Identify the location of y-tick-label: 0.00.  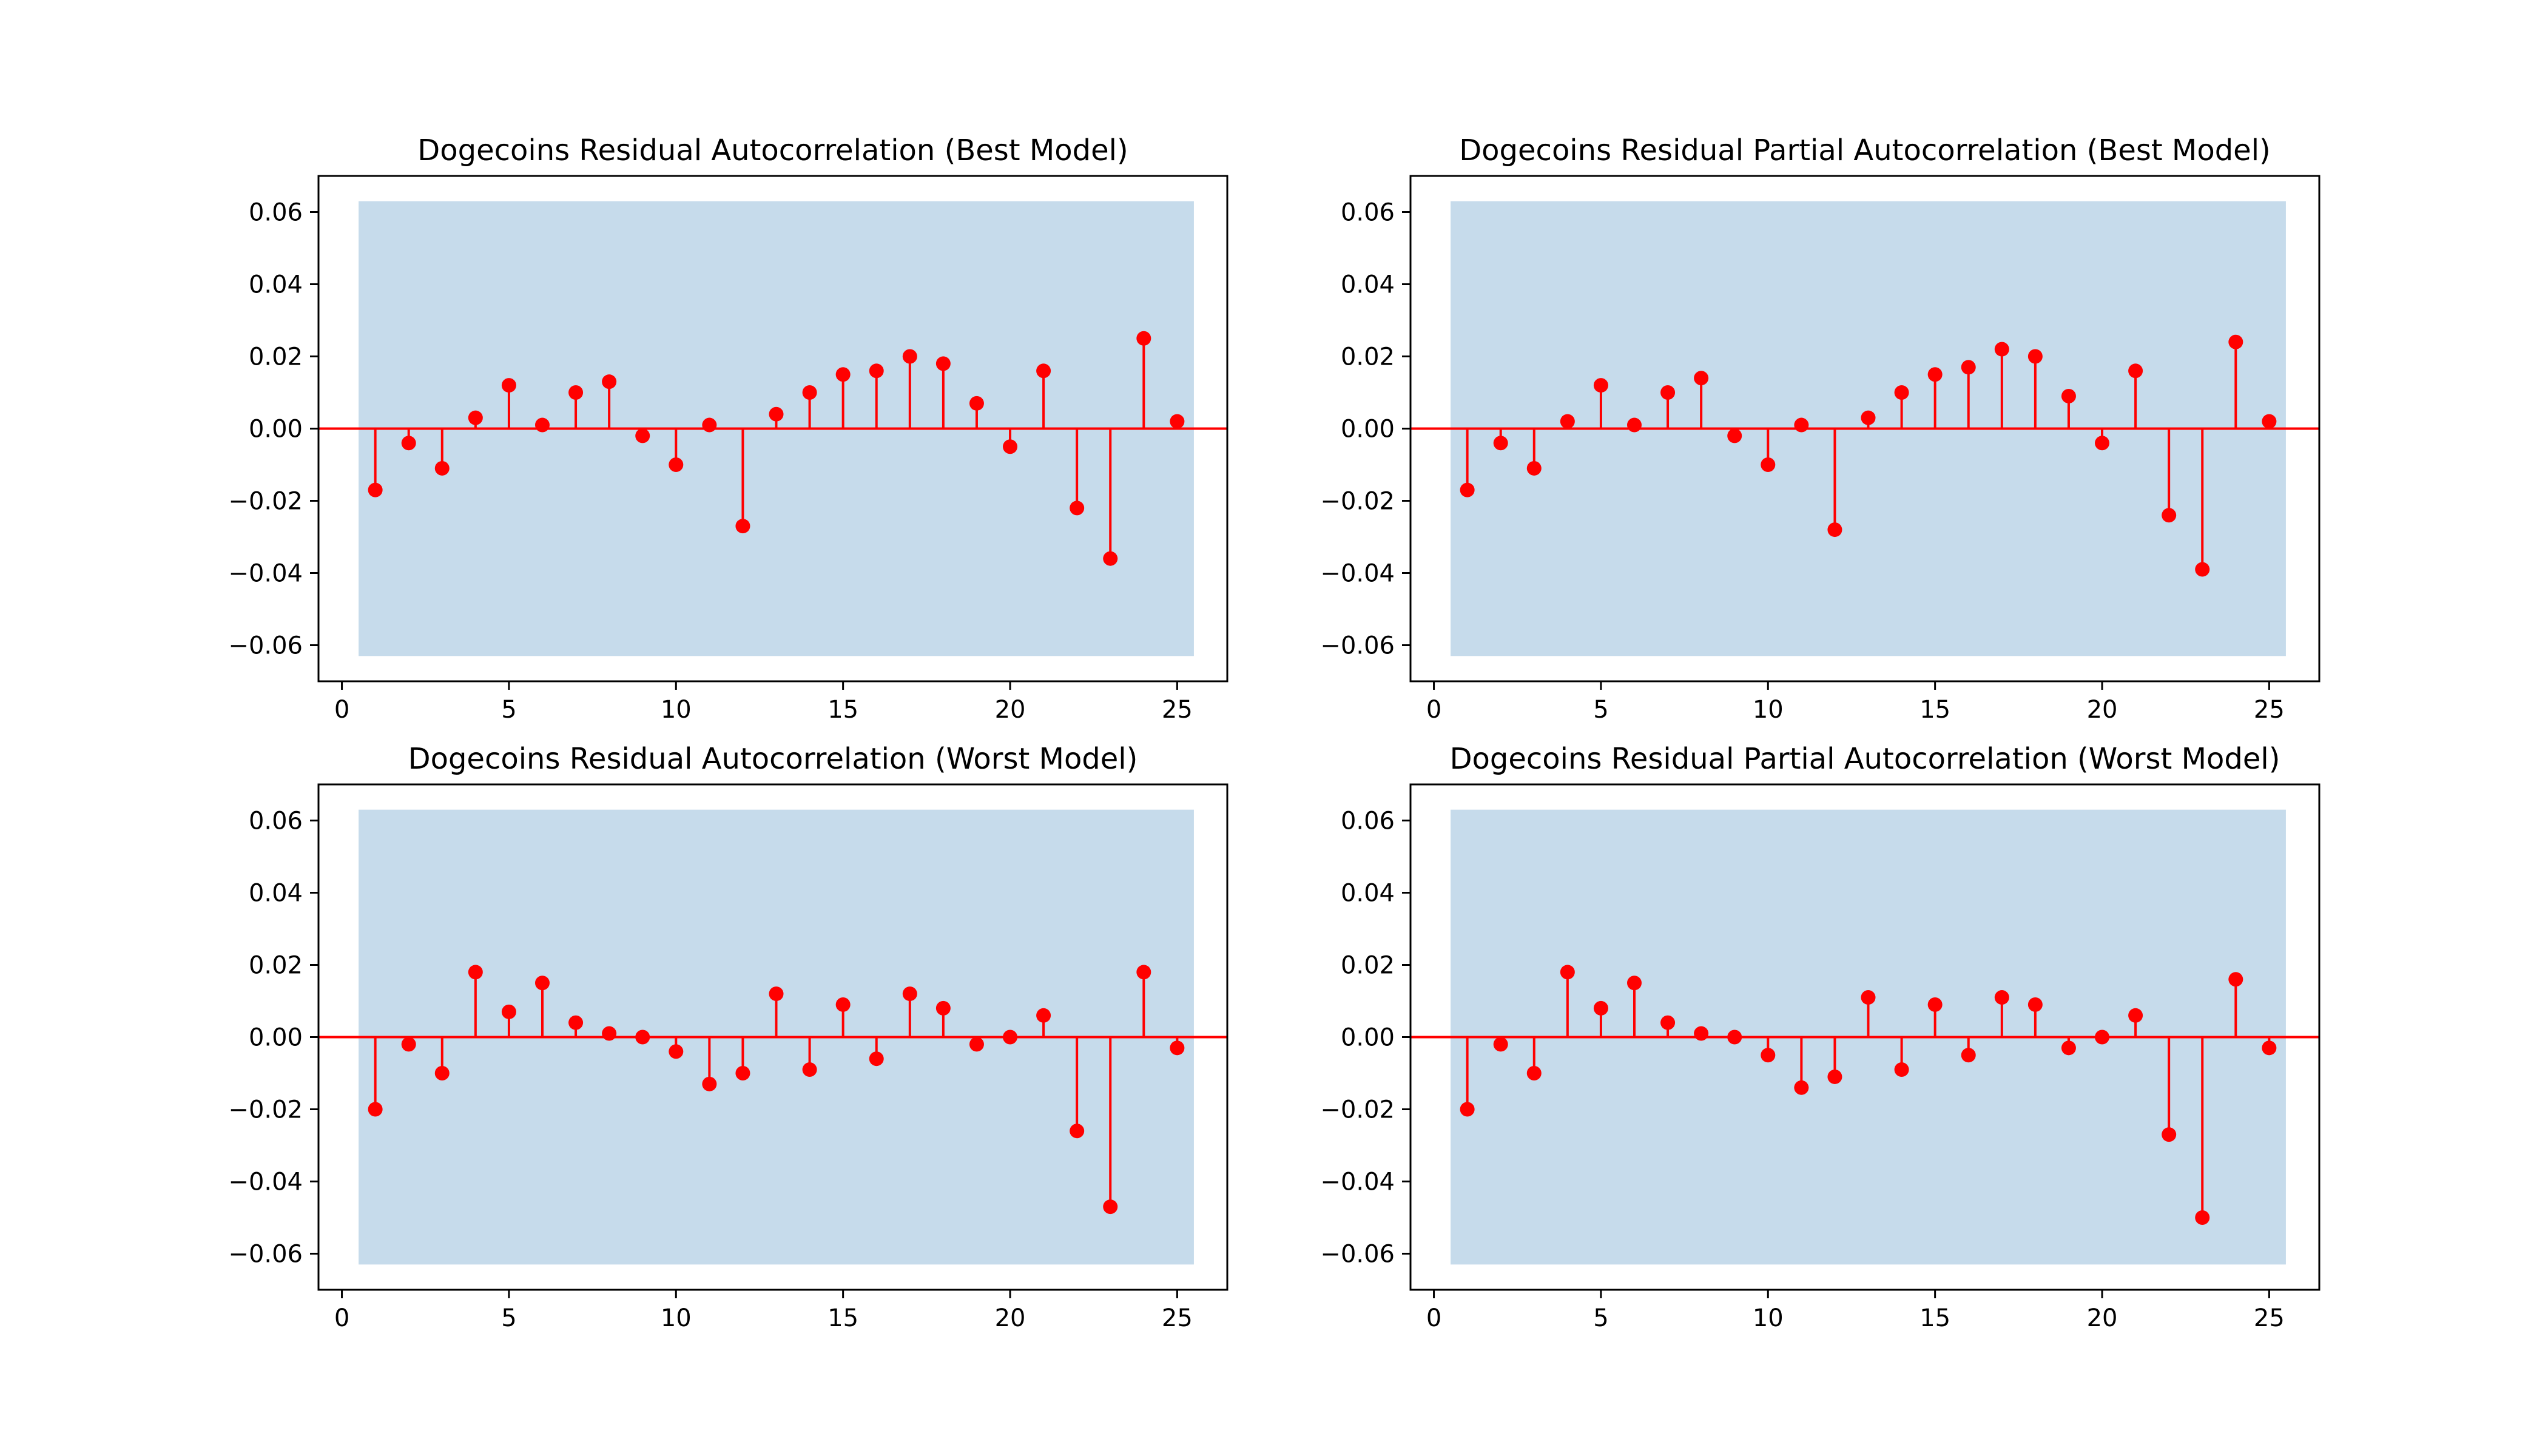
(1368, 1038).